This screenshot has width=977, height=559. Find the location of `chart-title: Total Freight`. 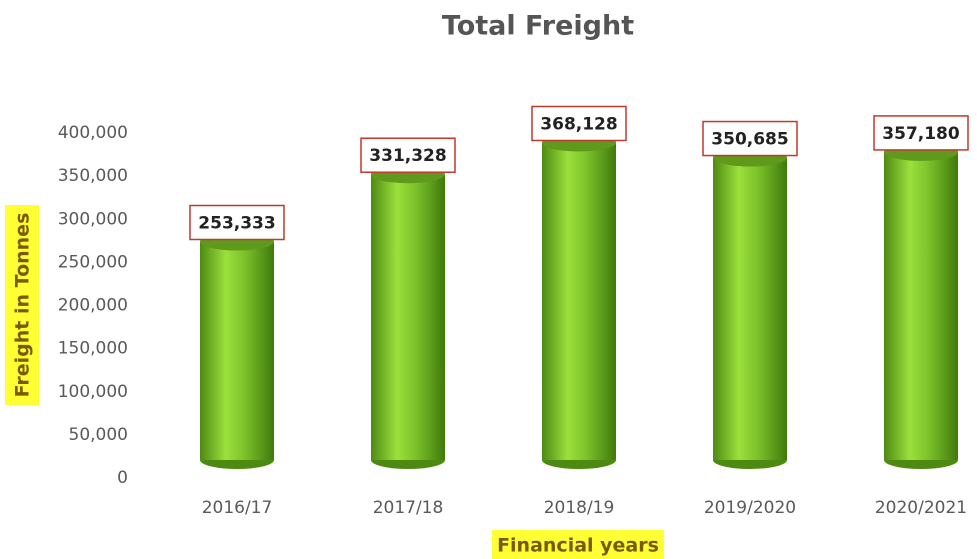

chart-title: Total Freight is located at coordinates (538, 26).